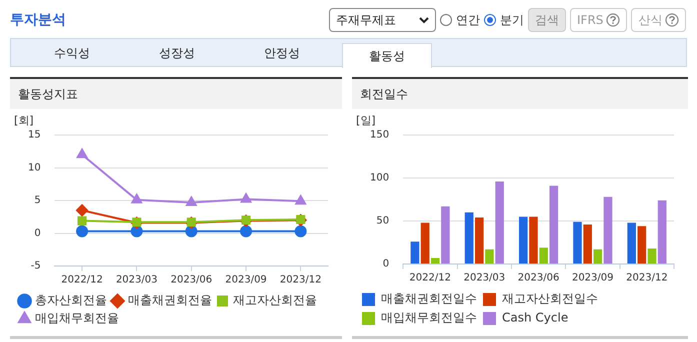 Image resolution: width=697 pixels, height=342 pixels. Describe the element at coordinates (599, 20) in the screenshot. I see `text: IFRS` at that location.